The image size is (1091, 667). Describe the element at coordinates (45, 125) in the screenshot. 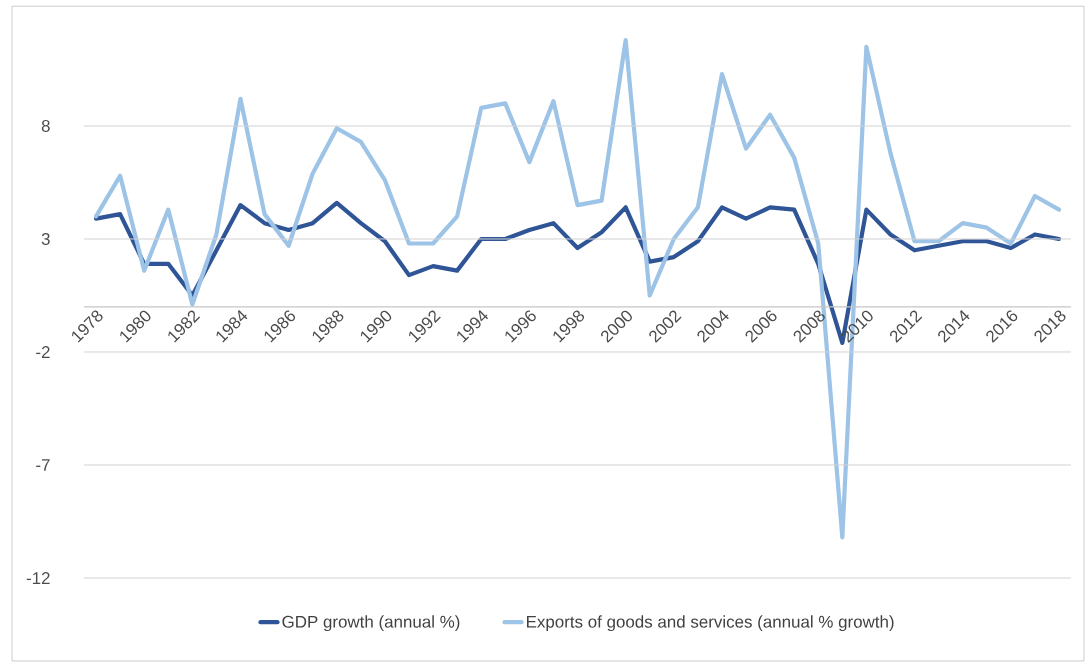

I see `y-tick-label: 8` at that location.